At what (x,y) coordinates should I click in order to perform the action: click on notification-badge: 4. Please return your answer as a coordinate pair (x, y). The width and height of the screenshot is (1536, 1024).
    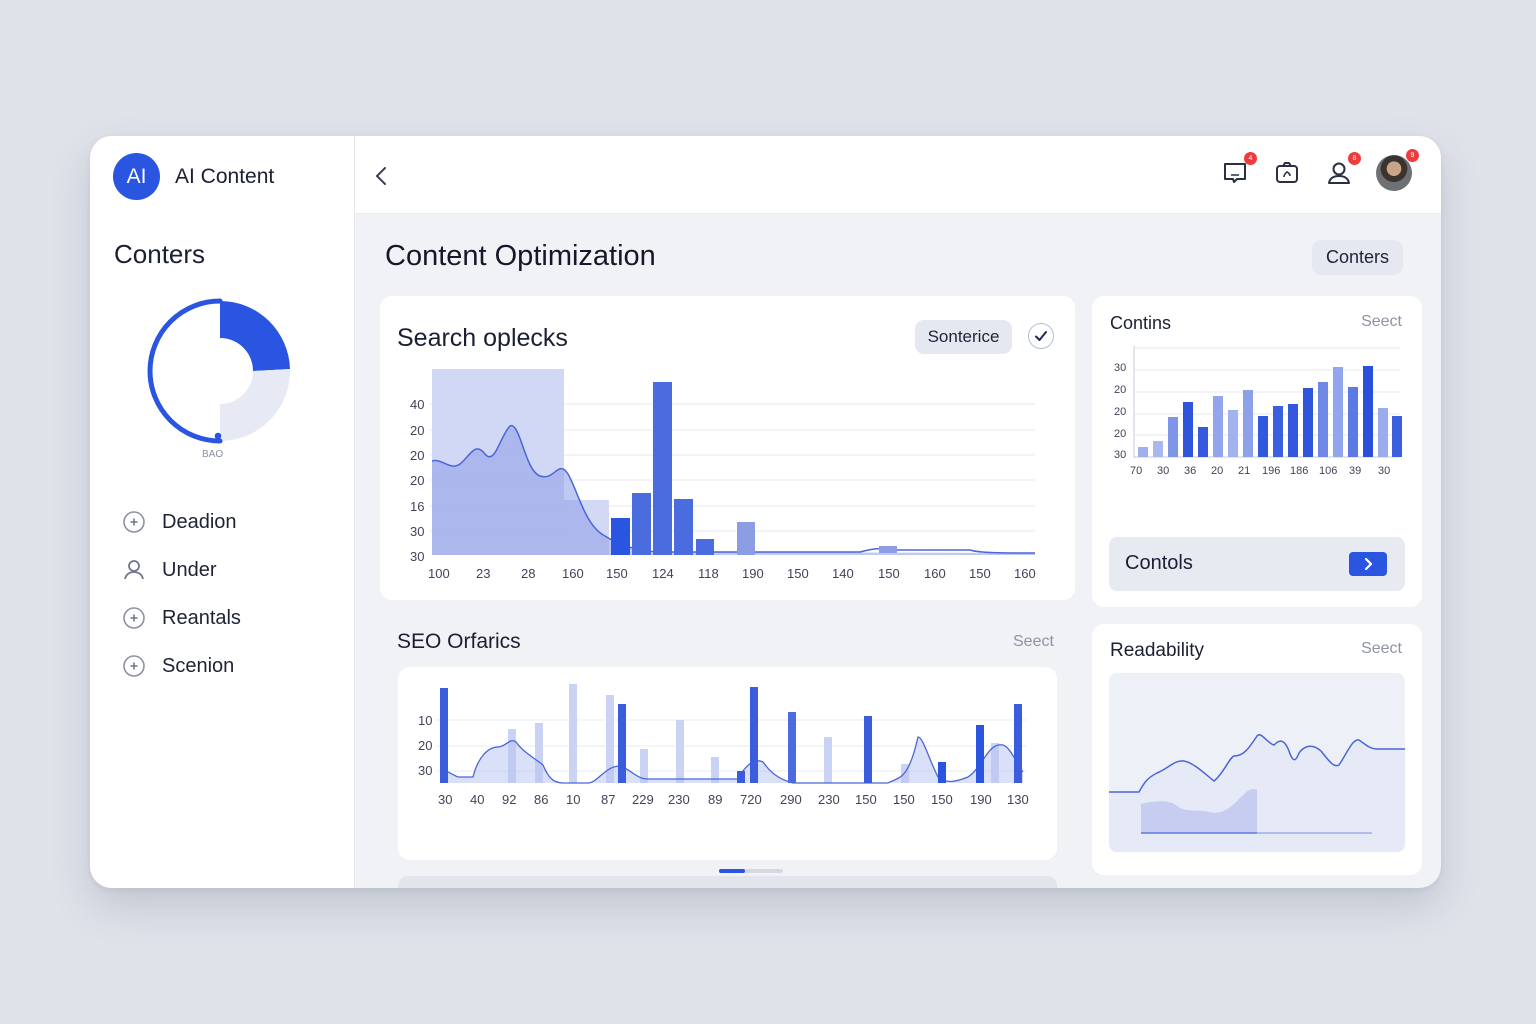
    Looking at the image, I should click on (1250, 158).